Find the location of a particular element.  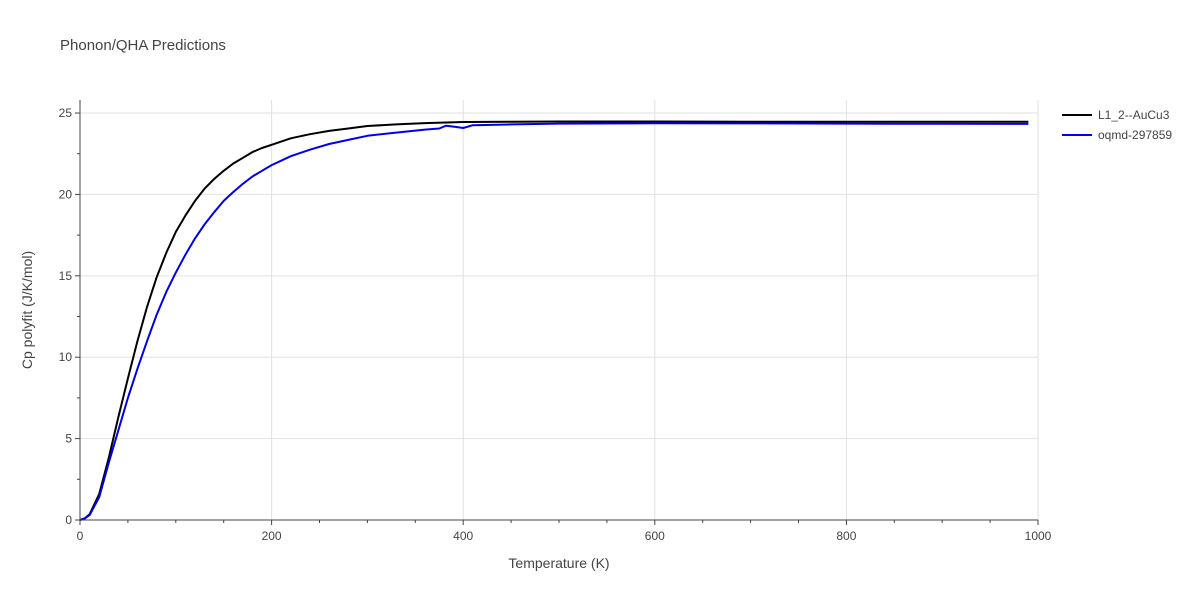

y-axis-title: Cp polyfit (J/K/mol) is located at coordinates (27, 310).